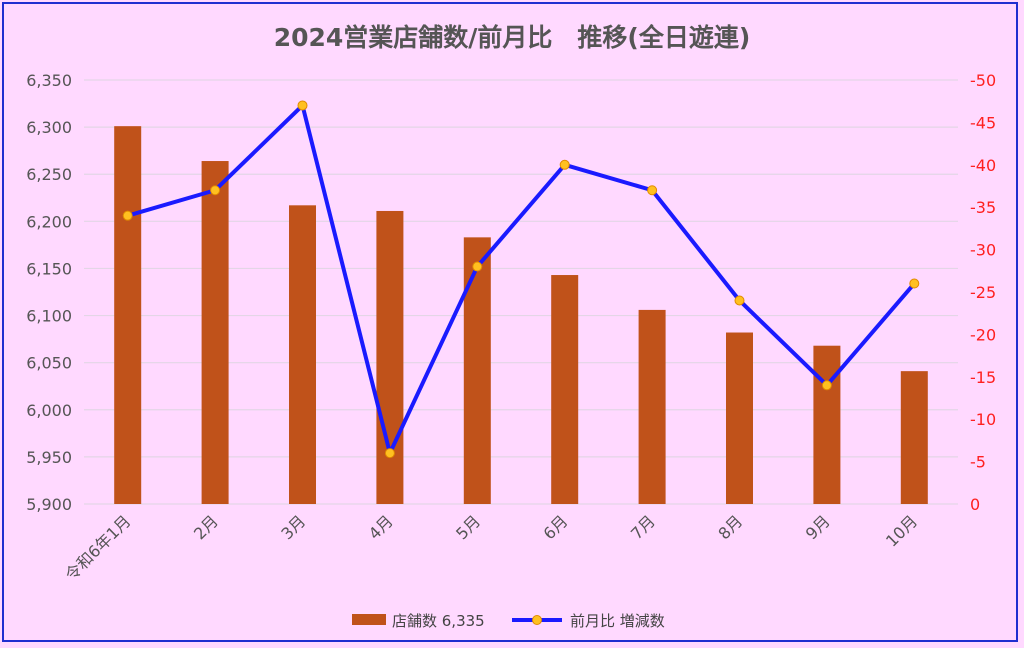 This screenshot has width=1024, height=648. What do you see at coordinates (491, 547) in the screenshot?
I see `x-axis-ticks: 令和6年1月 2月 3月 4月 5月 6月 7月 8月 9月 10月` at bounding box center [491, 547].